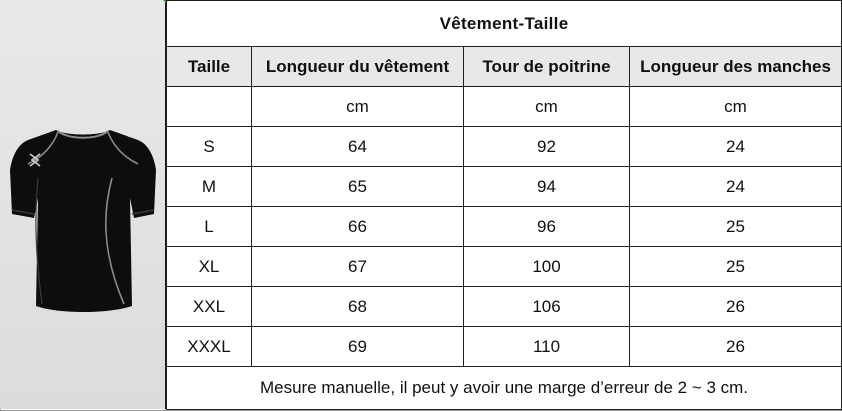 This screenshot has height=411, width=842. What do you see at coordinates (357, 106) in the screenshot?
I see `unit-garment-length: cm` at bounding box center [357, 106].